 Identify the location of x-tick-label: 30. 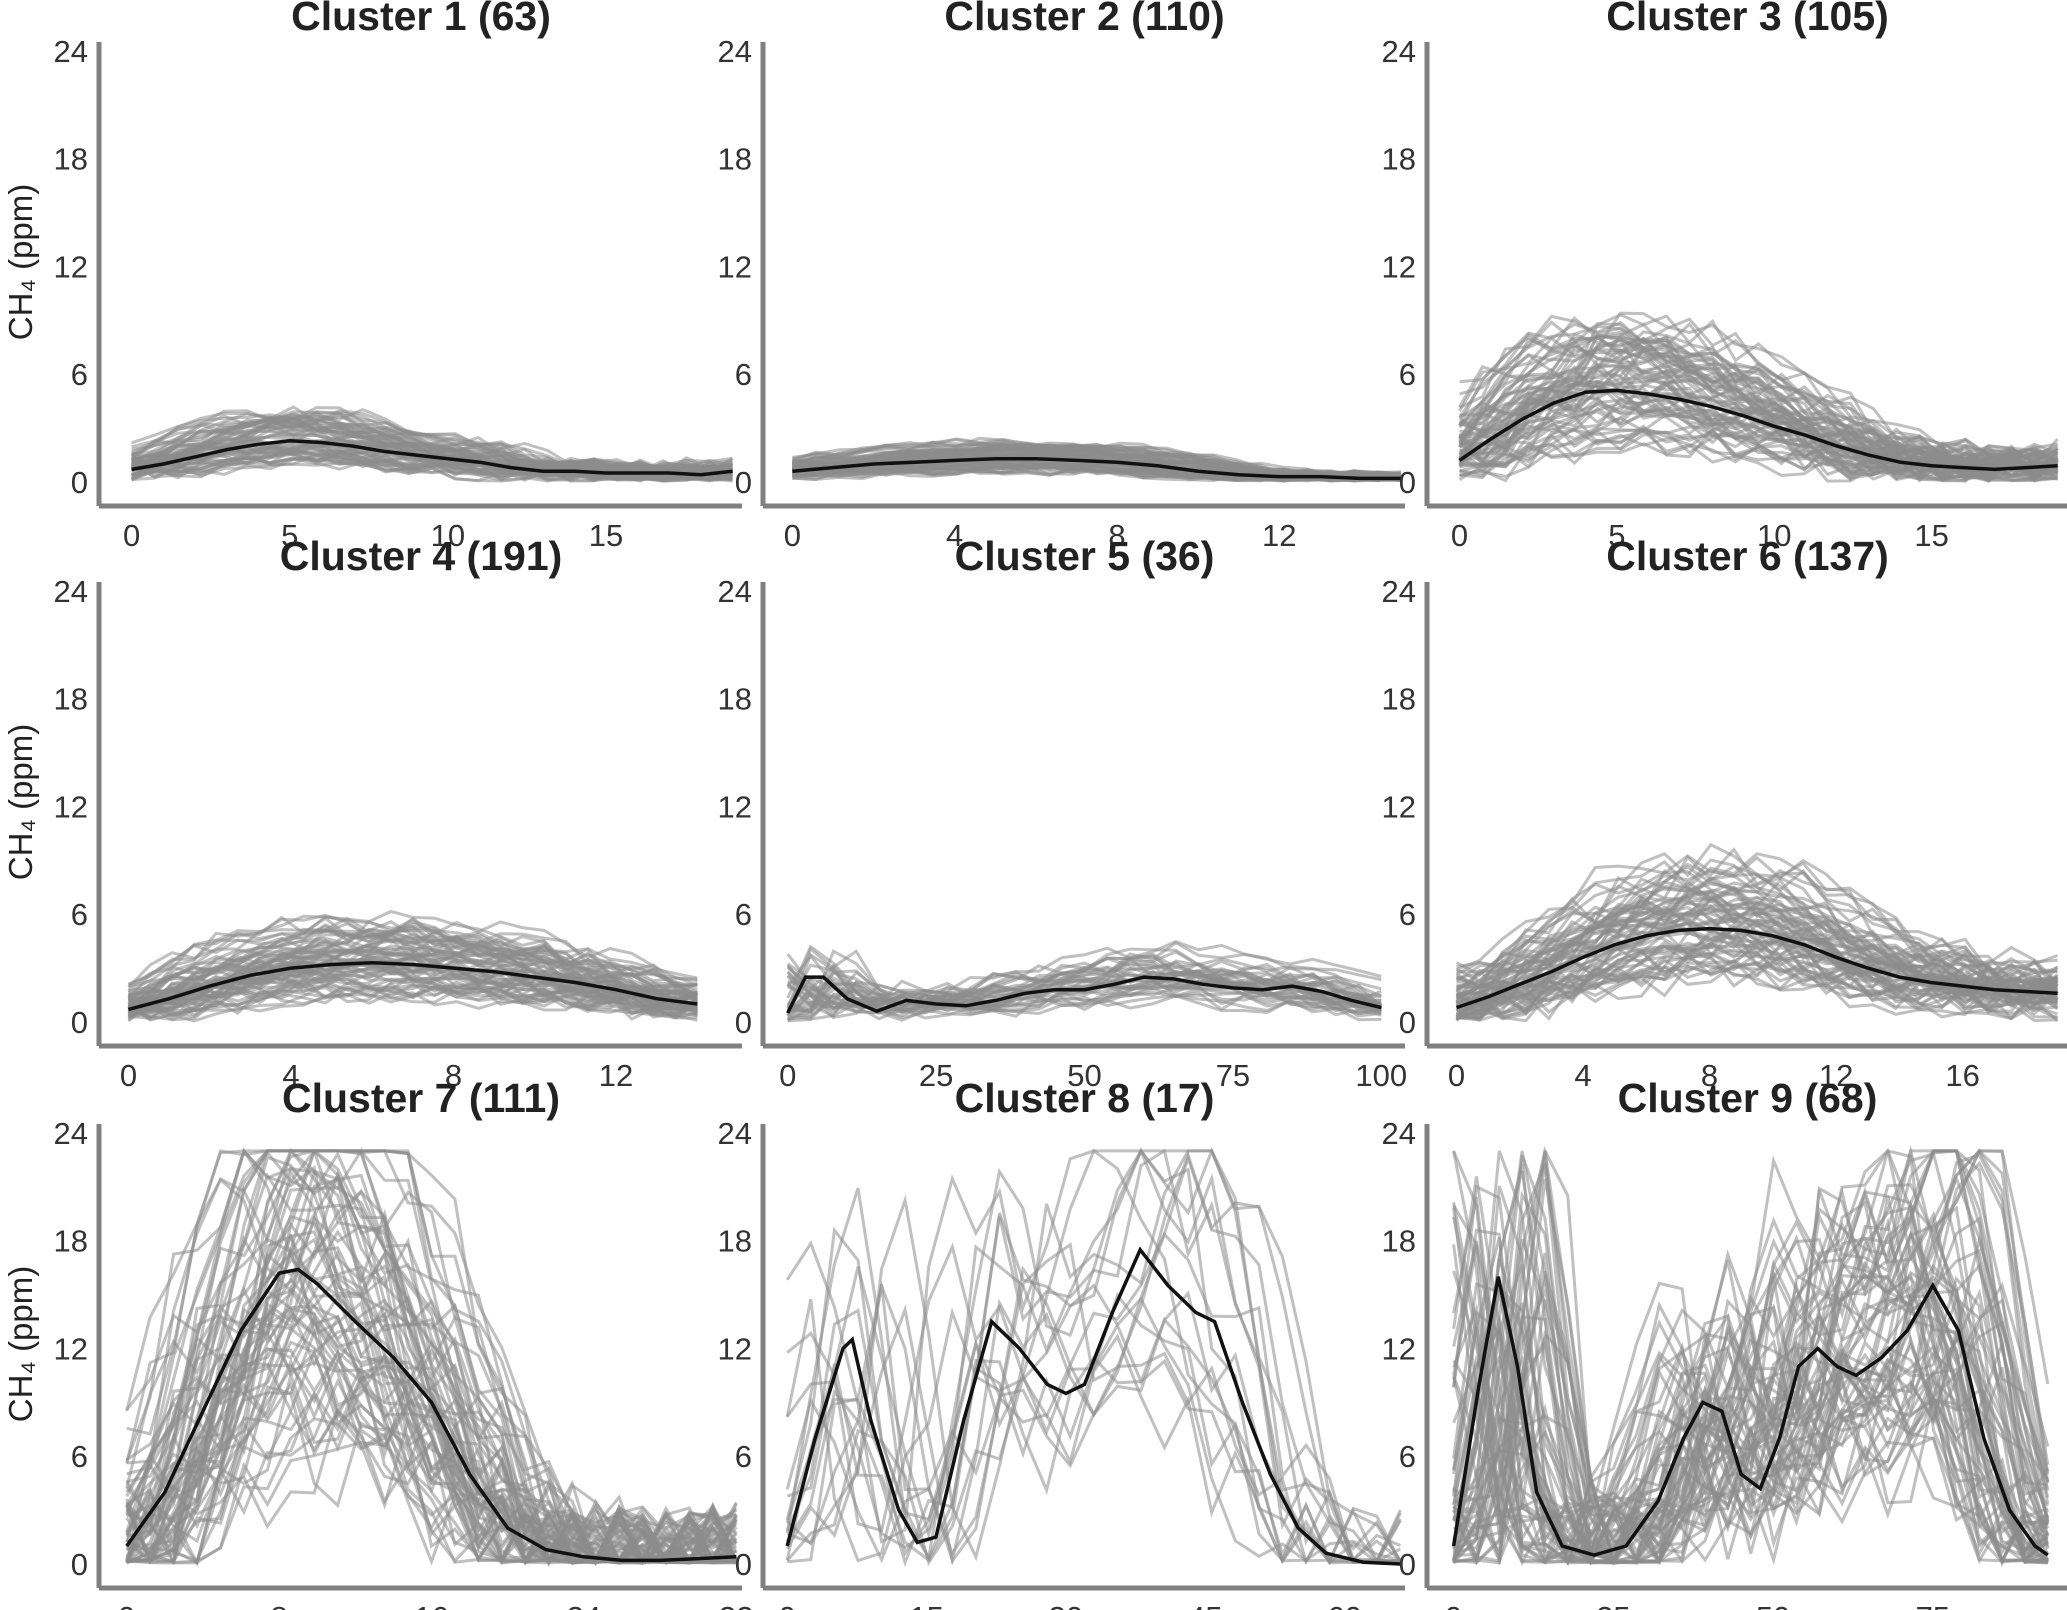
(1066, 1605).